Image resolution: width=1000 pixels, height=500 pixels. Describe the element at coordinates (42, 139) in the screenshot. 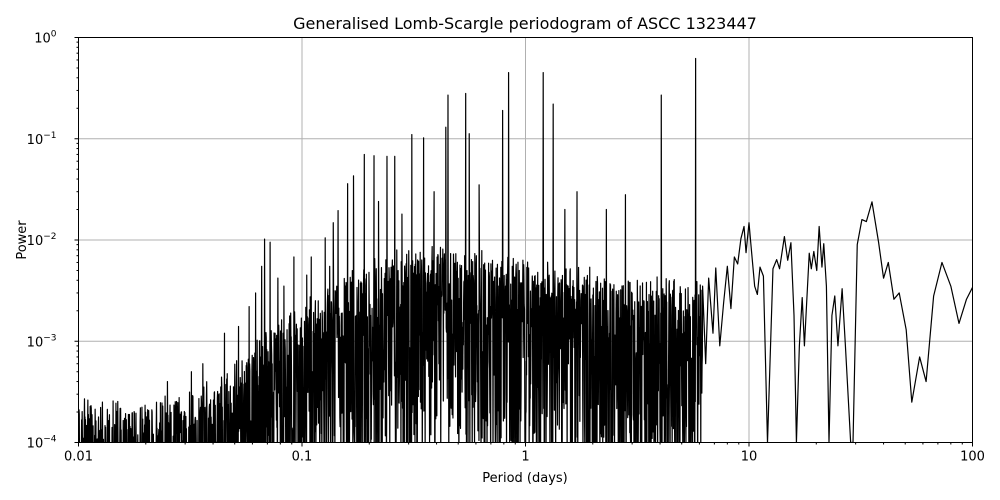

I see `y-tick-label: 10⁻¹` at that location.